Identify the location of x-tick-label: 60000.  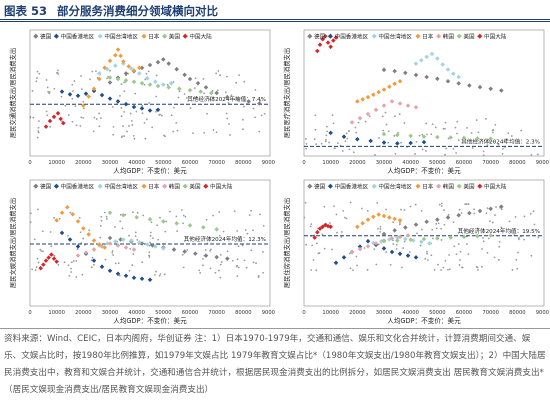
(464, 313).